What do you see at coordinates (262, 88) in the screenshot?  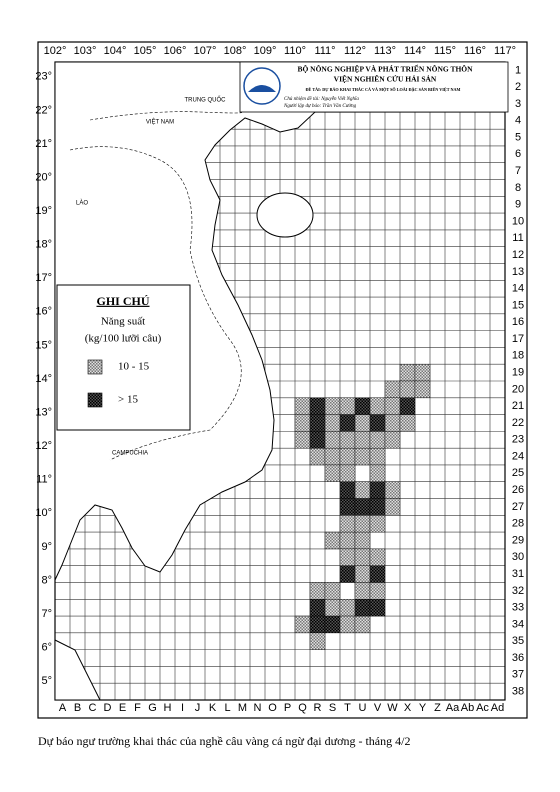 I see `logo-wave` at bounding box center [262, 88].